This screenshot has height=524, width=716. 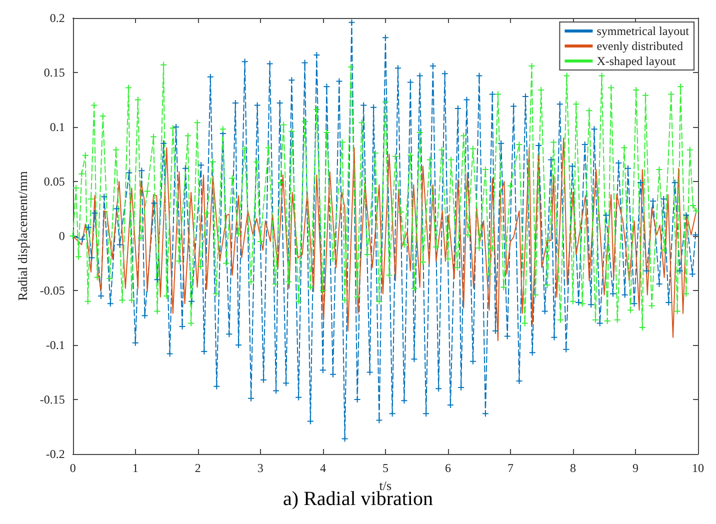 What do you see at coordinates (57, 18) in the screenshot?
I see `y-tick-label: 0.2` at bounding box center [57, 18].